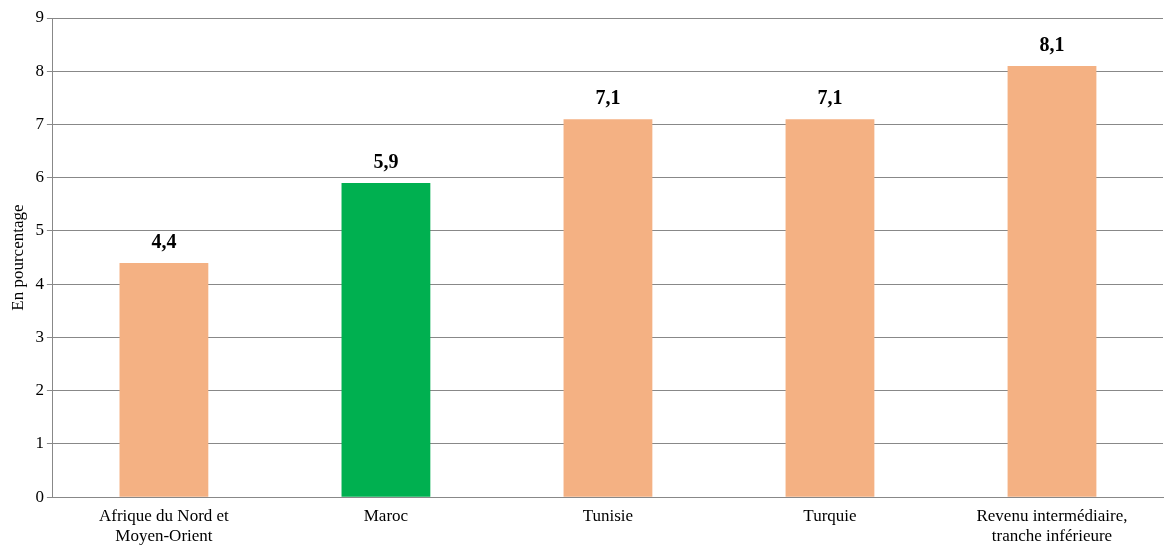 The height and width of the screenshot is (550, 1169). Describe the element at coordinates (386, 161) in the screenshot. I see `data-label: 5,9` at that location.